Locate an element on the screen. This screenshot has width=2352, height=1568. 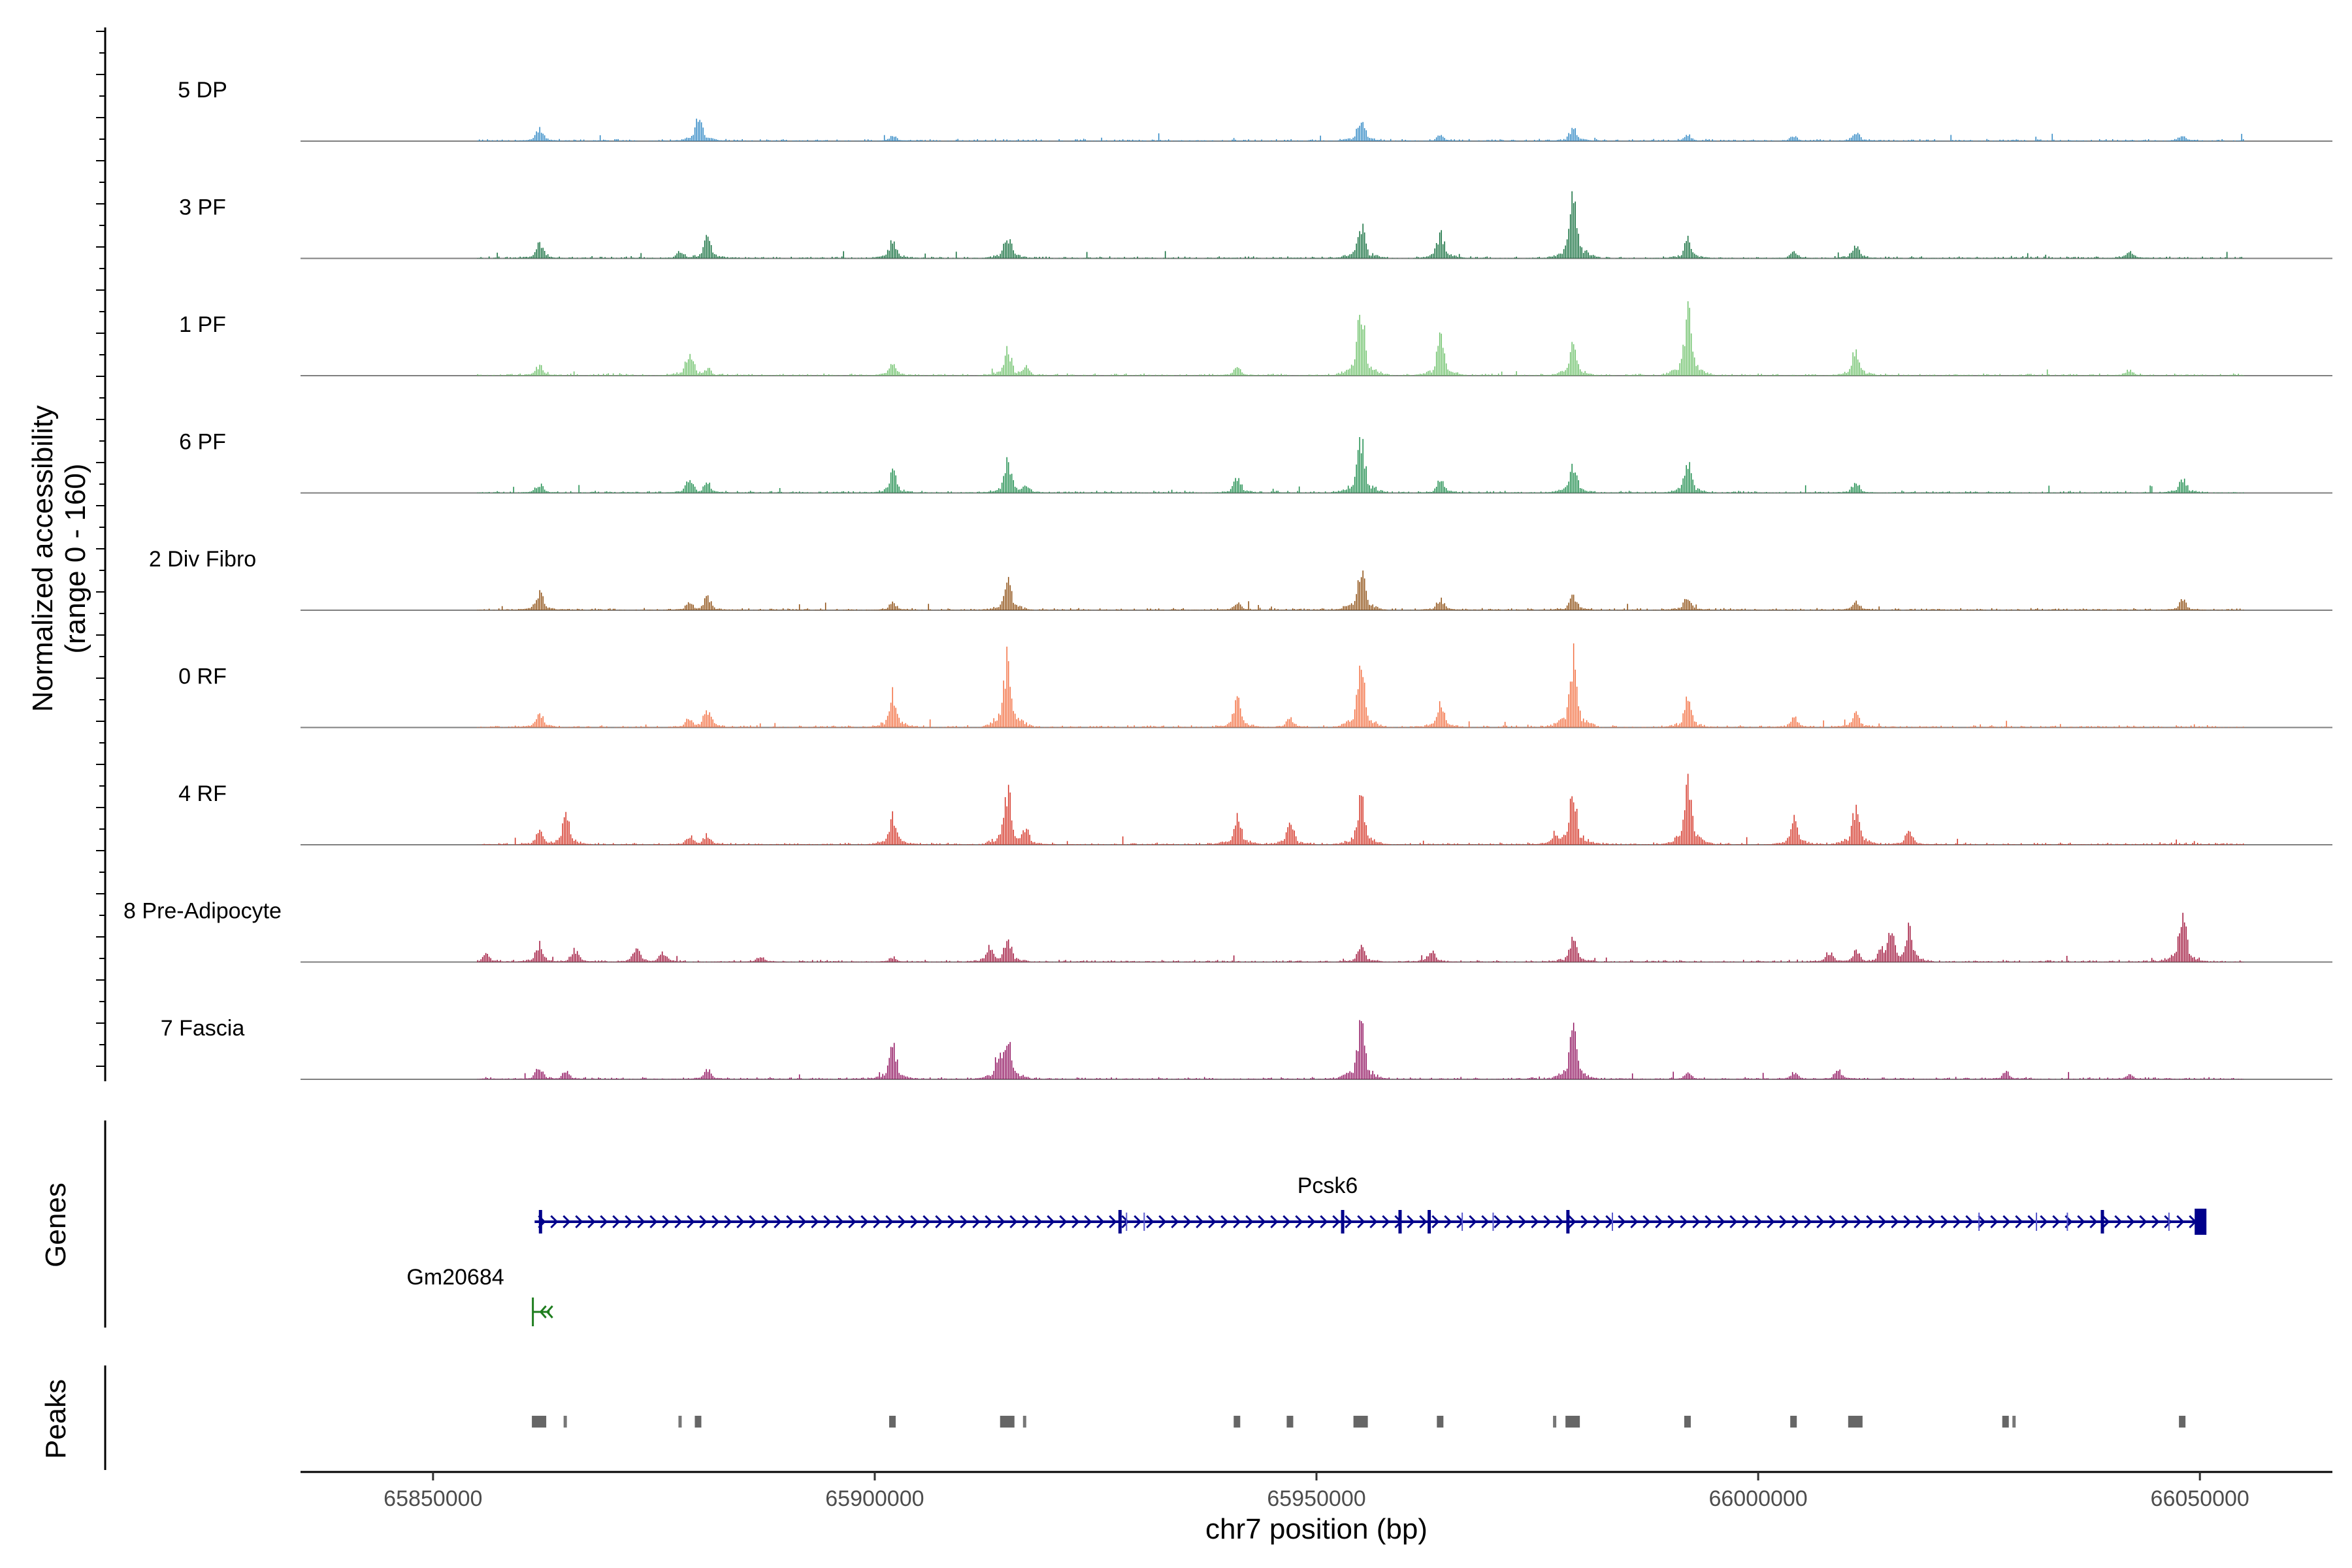
track-7-fascia: 7 Fascia is located at coordinates (1246, 1048).